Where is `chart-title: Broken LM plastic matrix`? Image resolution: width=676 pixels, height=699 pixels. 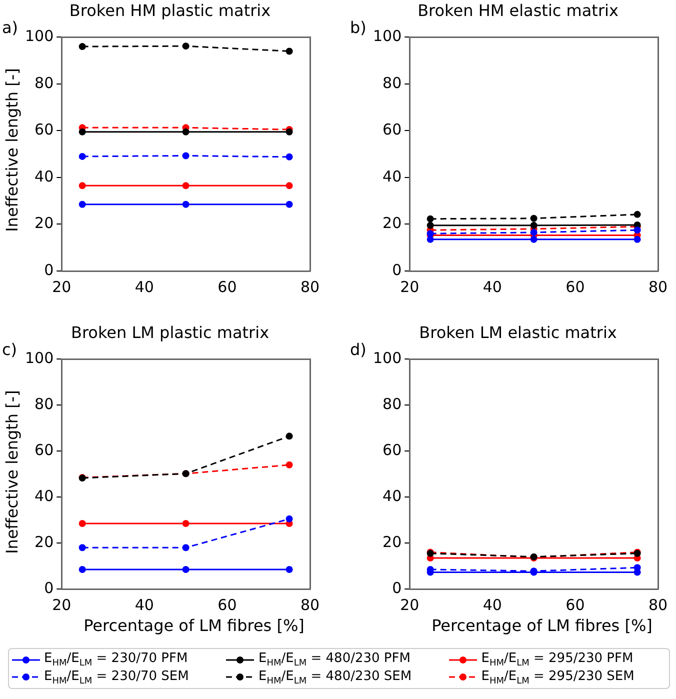
chart-title: Broken LM plastic matrix is located at coordinates (170, 332).